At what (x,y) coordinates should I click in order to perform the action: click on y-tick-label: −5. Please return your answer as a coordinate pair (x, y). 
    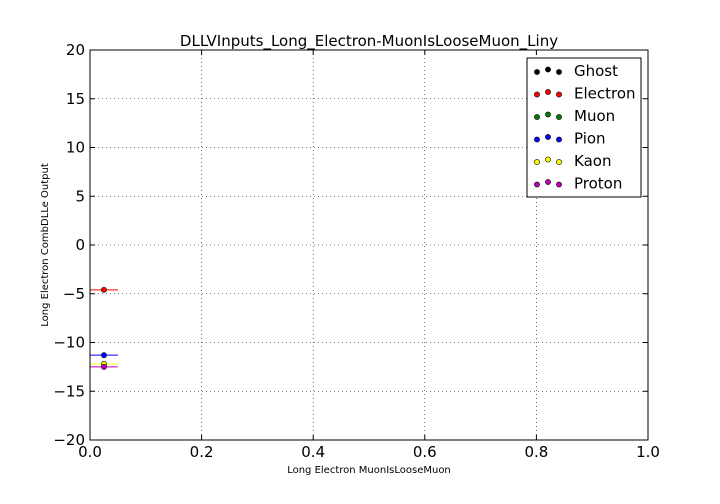
    Looking at the image, I should click on (74, 294).